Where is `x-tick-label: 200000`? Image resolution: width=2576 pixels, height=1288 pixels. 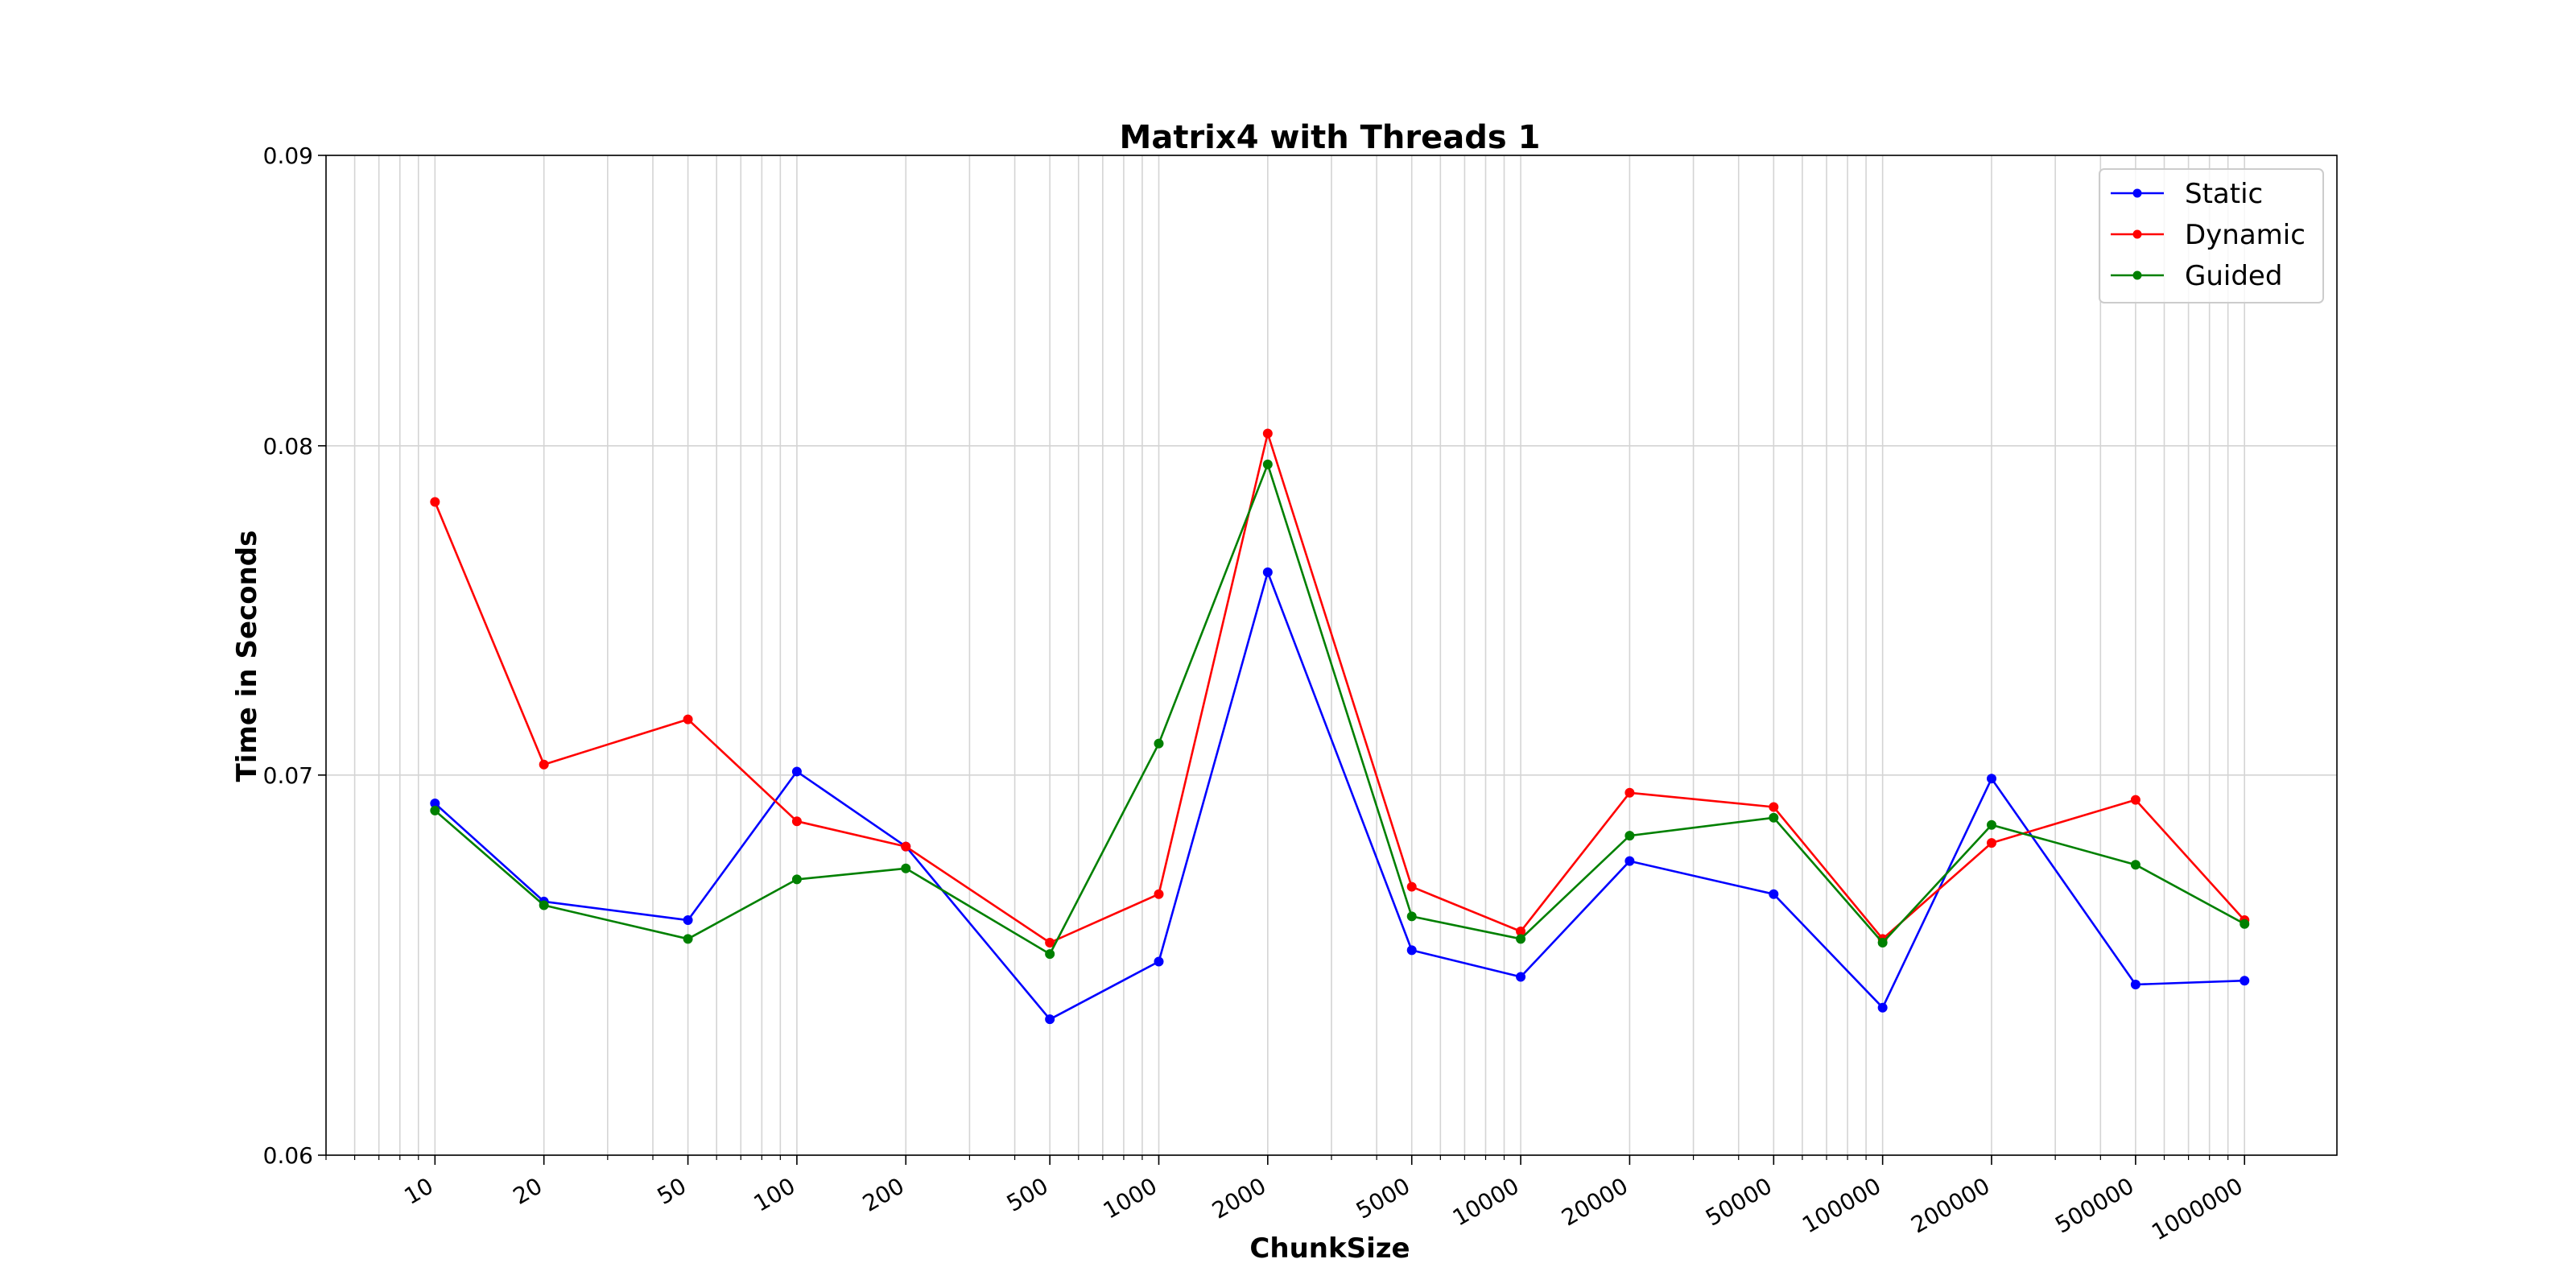
x-tick-label: 200000 is located at coordinates (1950, 1205).